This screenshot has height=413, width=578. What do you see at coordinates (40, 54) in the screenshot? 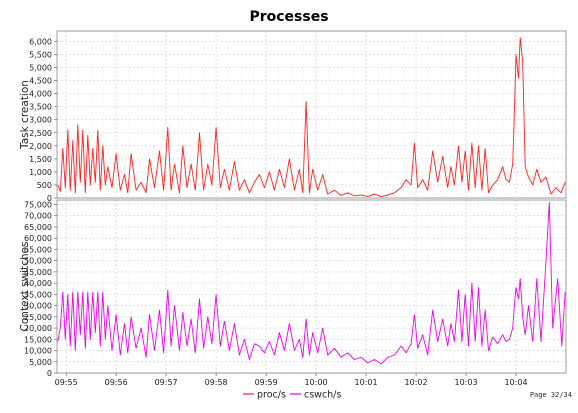
I see `task-creation-ytick-label: 5,500` at bounding box center [40, 54].